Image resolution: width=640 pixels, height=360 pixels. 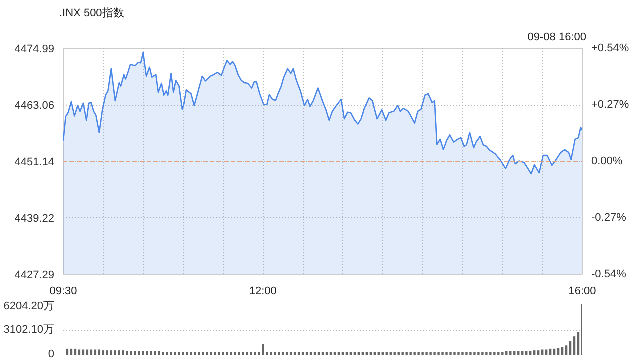 I want to click on y2-tick-label: -0.54%, so click(x=609, y=274).